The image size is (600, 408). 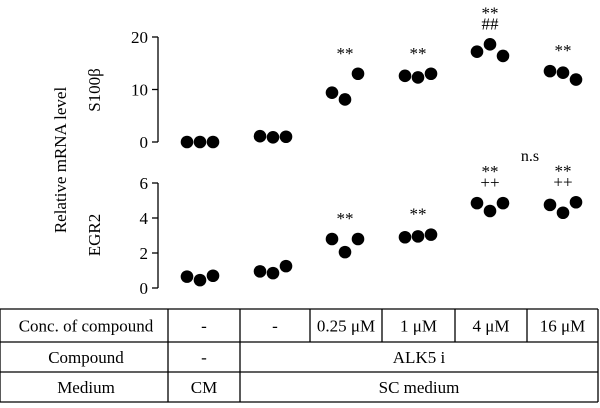 I want to click on table-cell: CM, so click(x=204, y=387).